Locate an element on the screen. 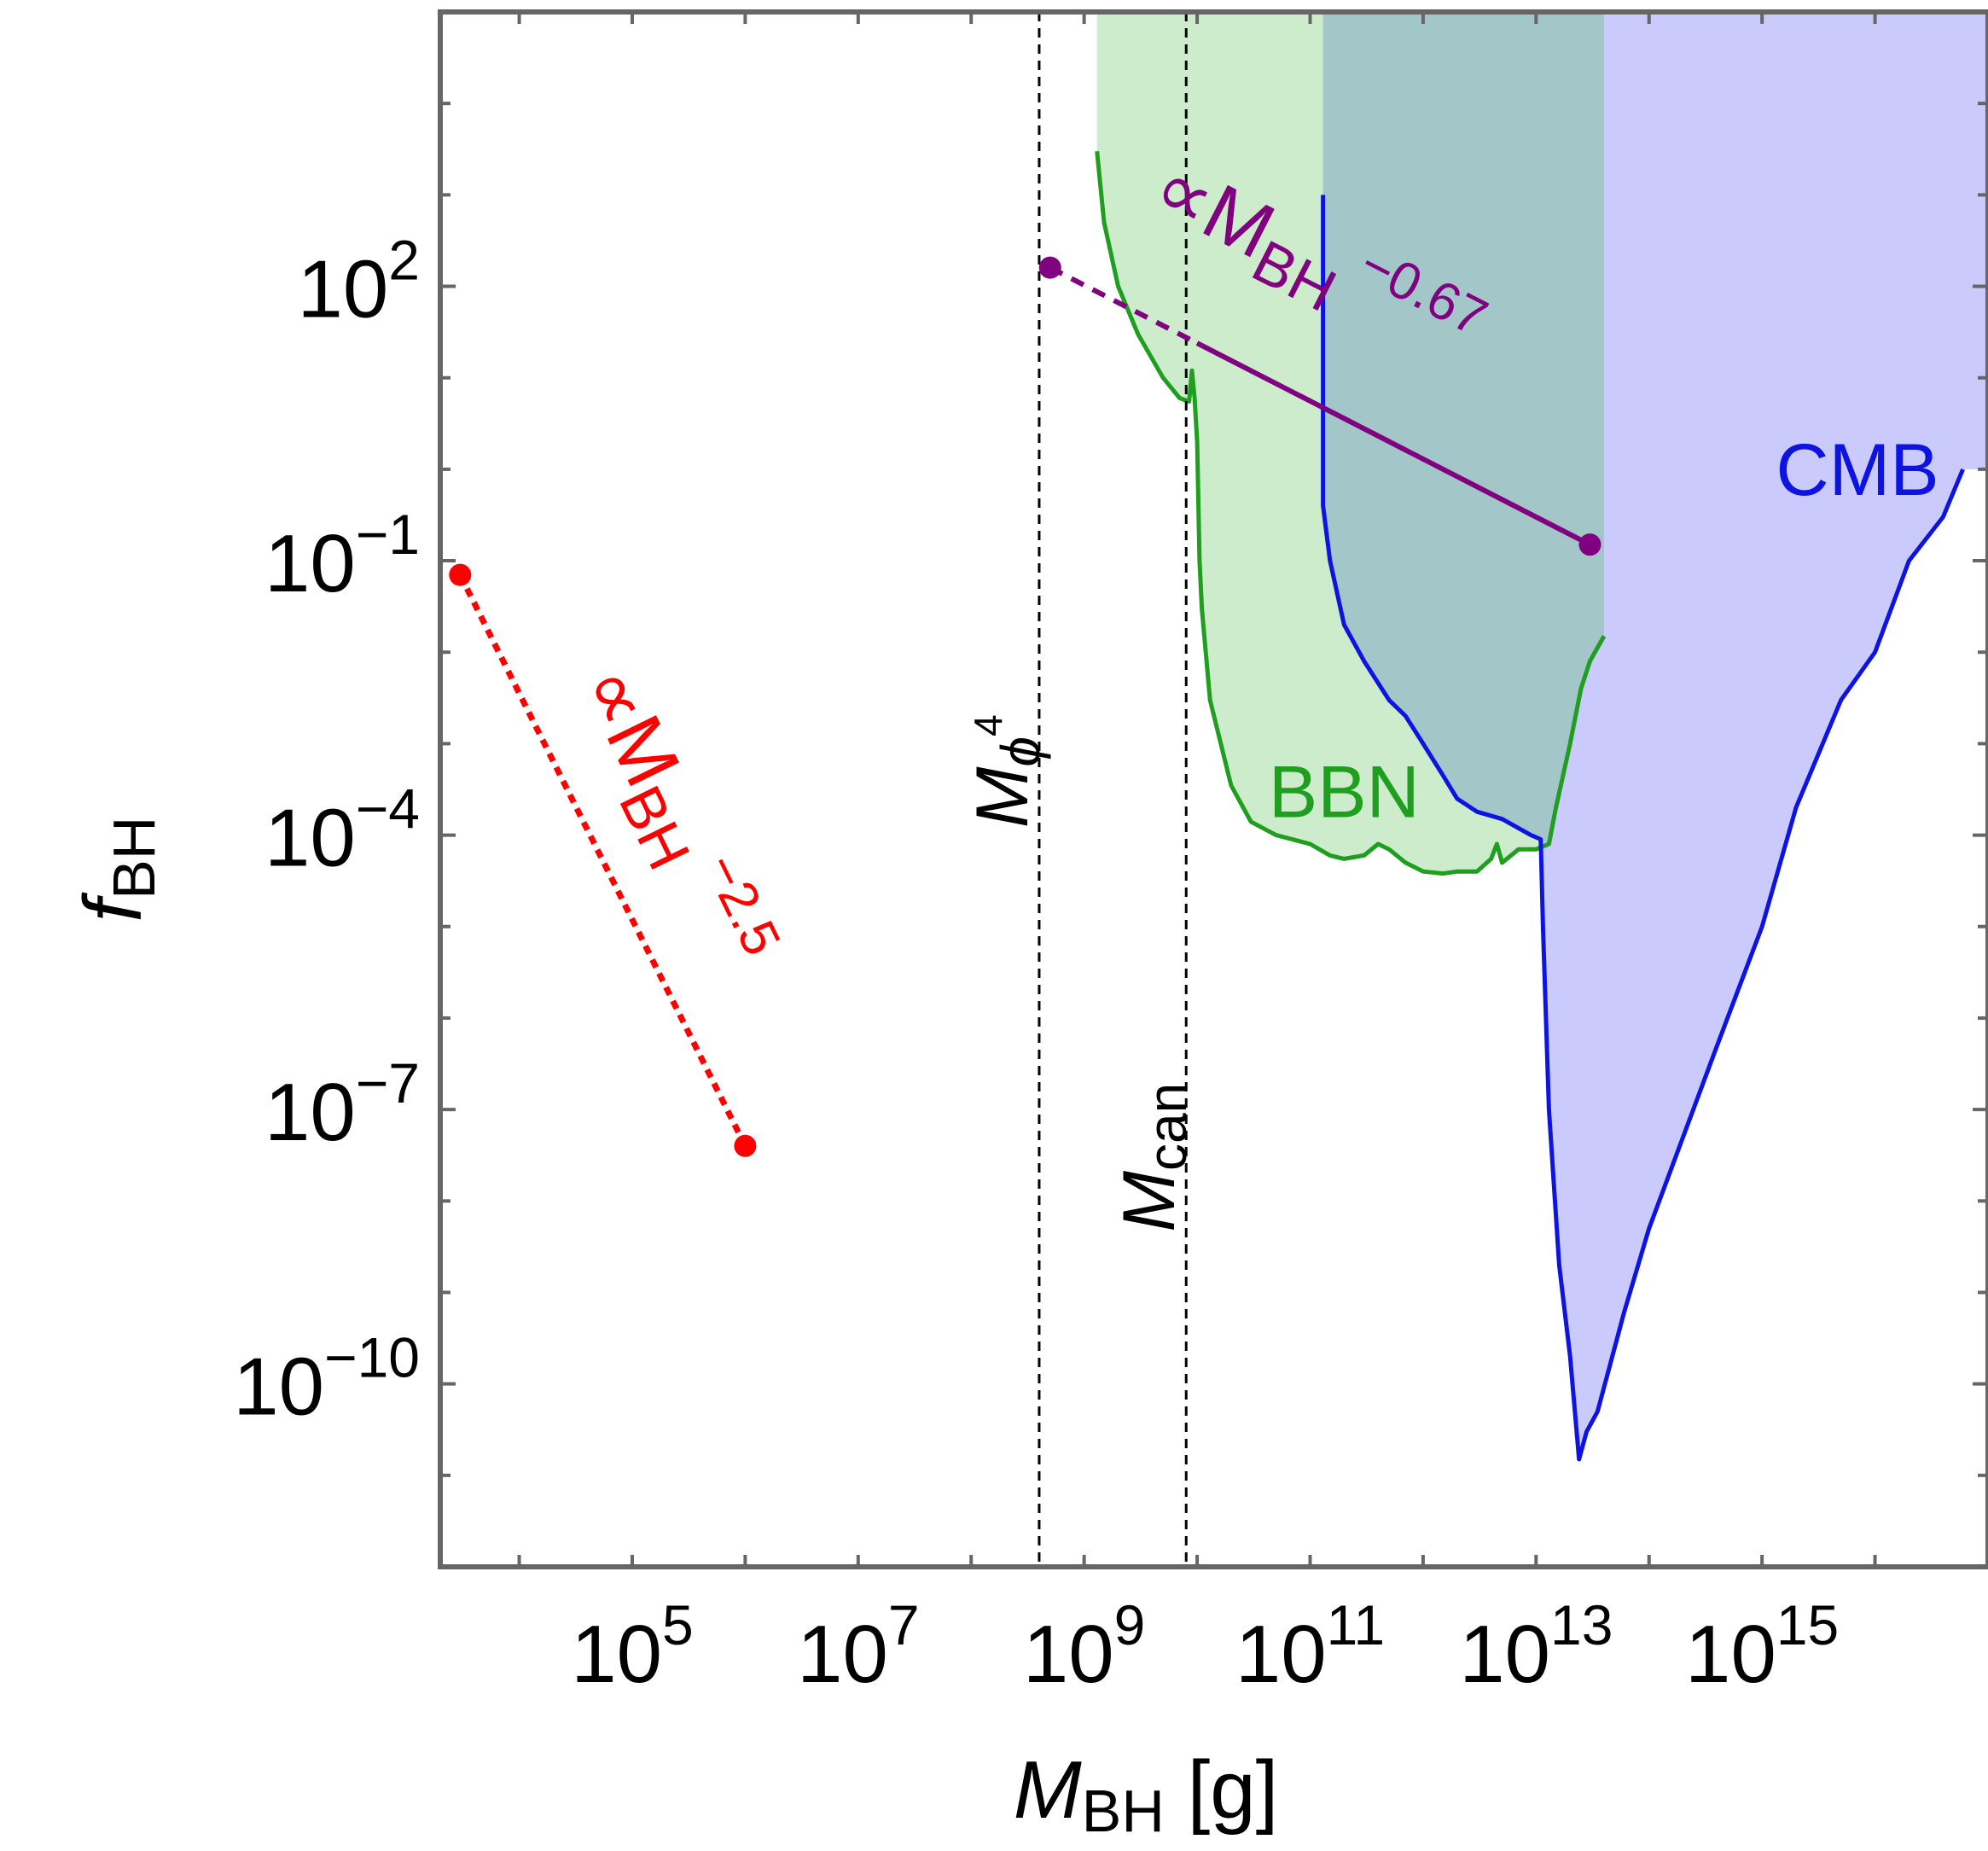 This screenshot has width=1988, height=1851. bbn-boundary is located at coordinates (1351, 513).